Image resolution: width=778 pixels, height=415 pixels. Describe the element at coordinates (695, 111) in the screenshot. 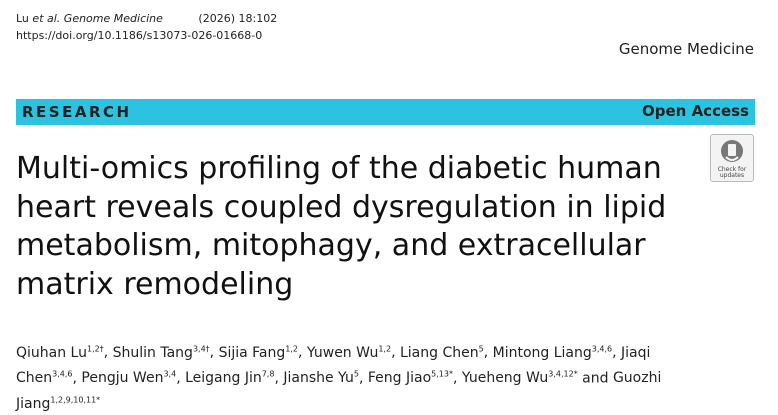

I see `open-access: Open Access` at that location.